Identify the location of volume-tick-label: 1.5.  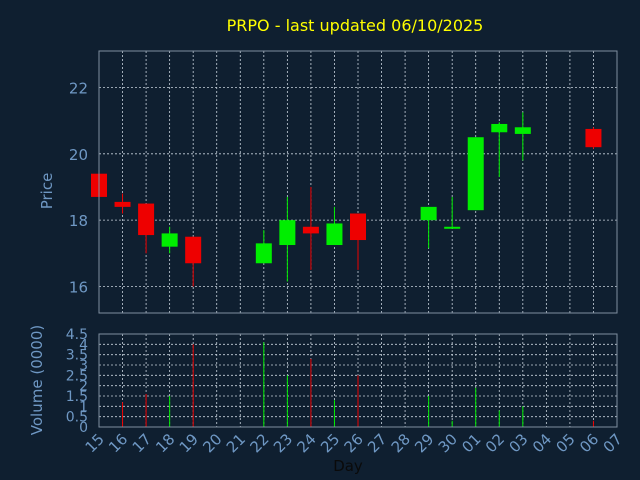
(77, 397).